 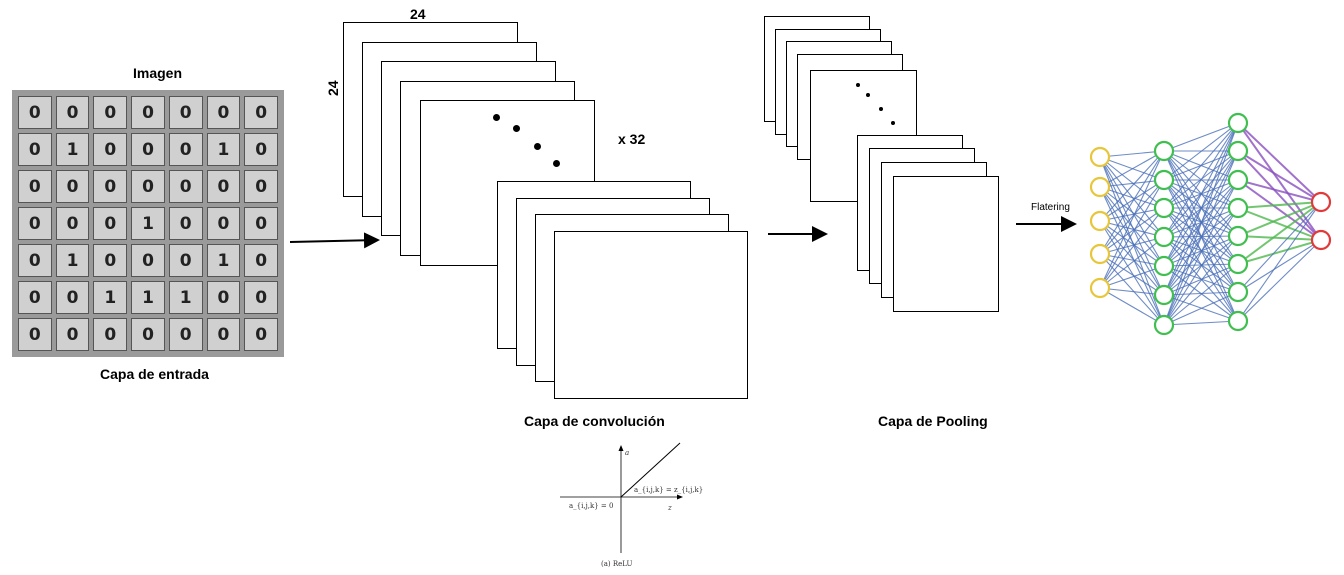 I want to click on pool-caption: Capa de Pooling, so click(x=933, y=421).